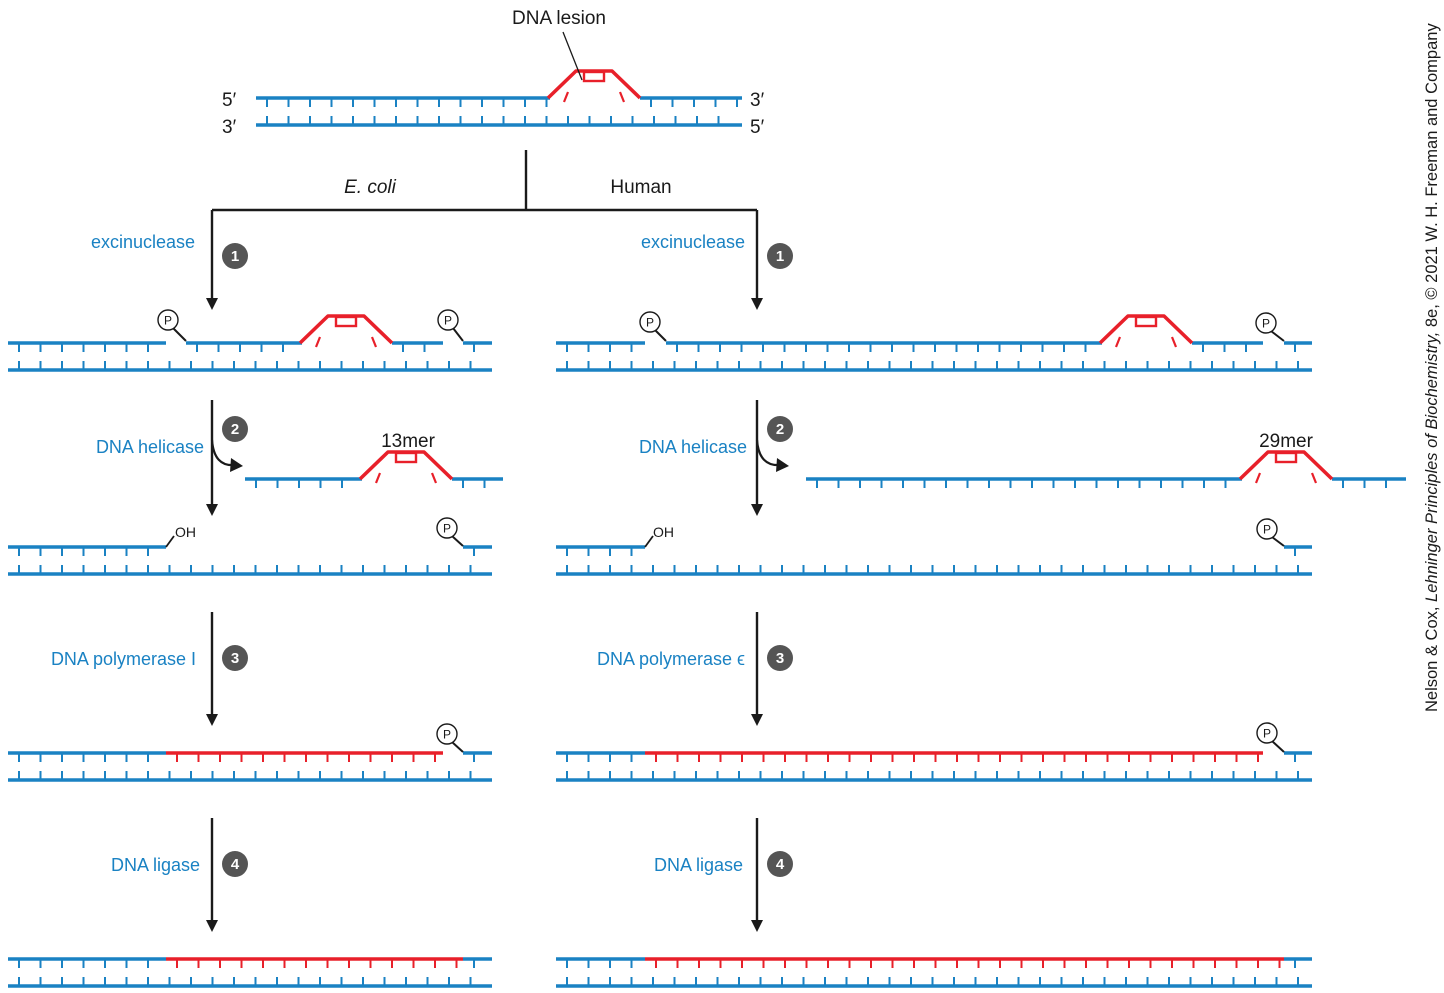  Describe the element at coordinates (155, 865) in the screenshot. I see `ecoli-enzyme-label: DNA ligase` at that location.